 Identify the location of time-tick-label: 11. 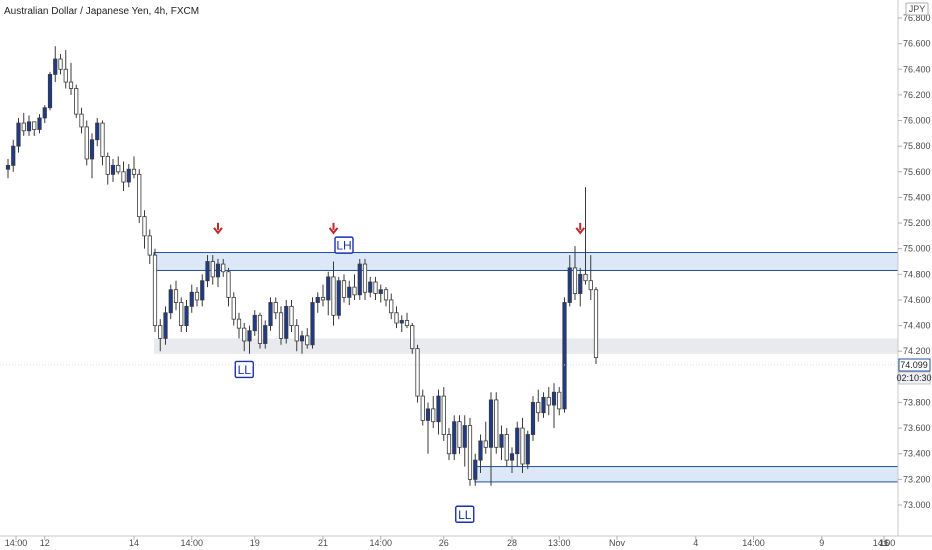
(883, 543).